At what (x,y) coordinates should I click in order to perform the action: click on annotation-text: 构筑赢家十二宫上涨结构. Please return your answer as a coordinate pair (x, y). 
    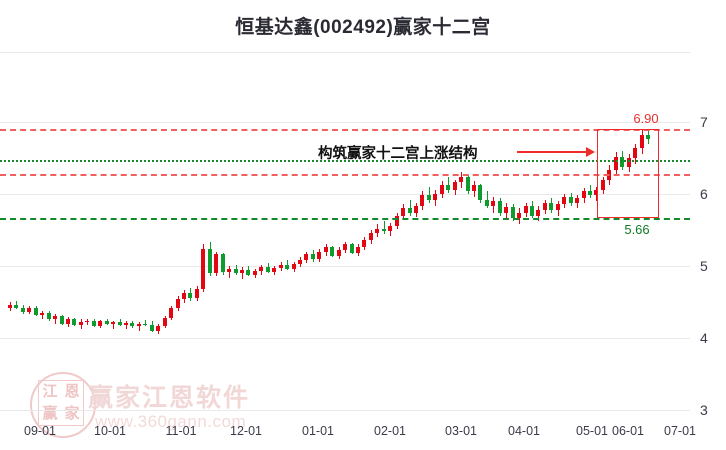
    Looking at the image, I should click on (398, 154).